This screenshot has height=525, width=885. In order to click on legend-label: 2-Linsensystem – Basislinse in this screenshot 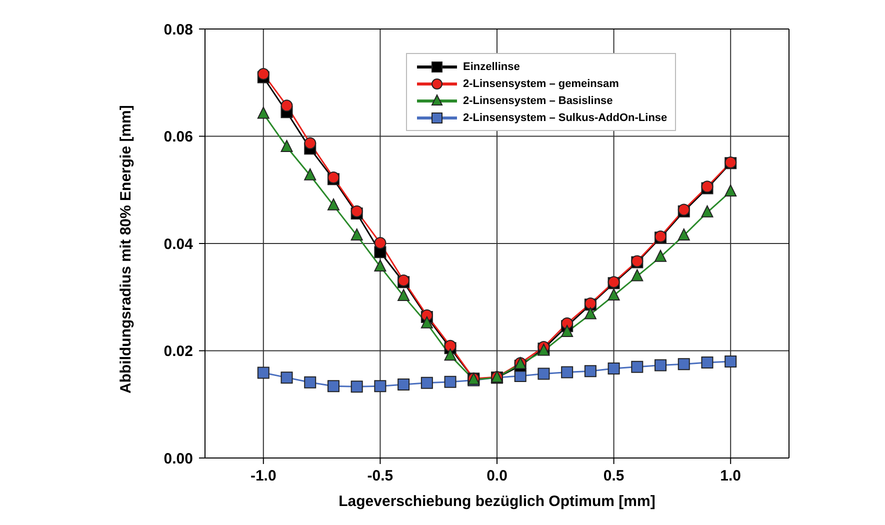, I will do `click(538, 100)`.